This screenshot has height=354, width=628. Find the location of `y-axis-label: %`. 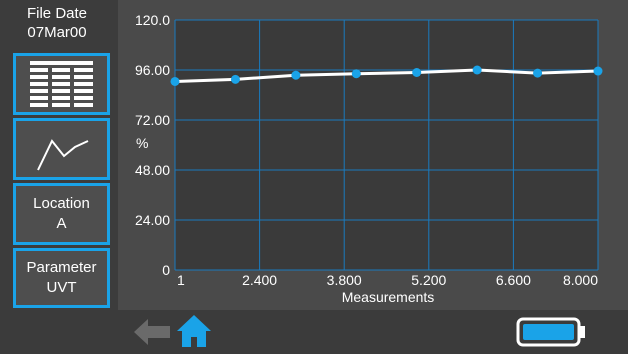

y-axis-label: % is located at coordinates (142, 143).